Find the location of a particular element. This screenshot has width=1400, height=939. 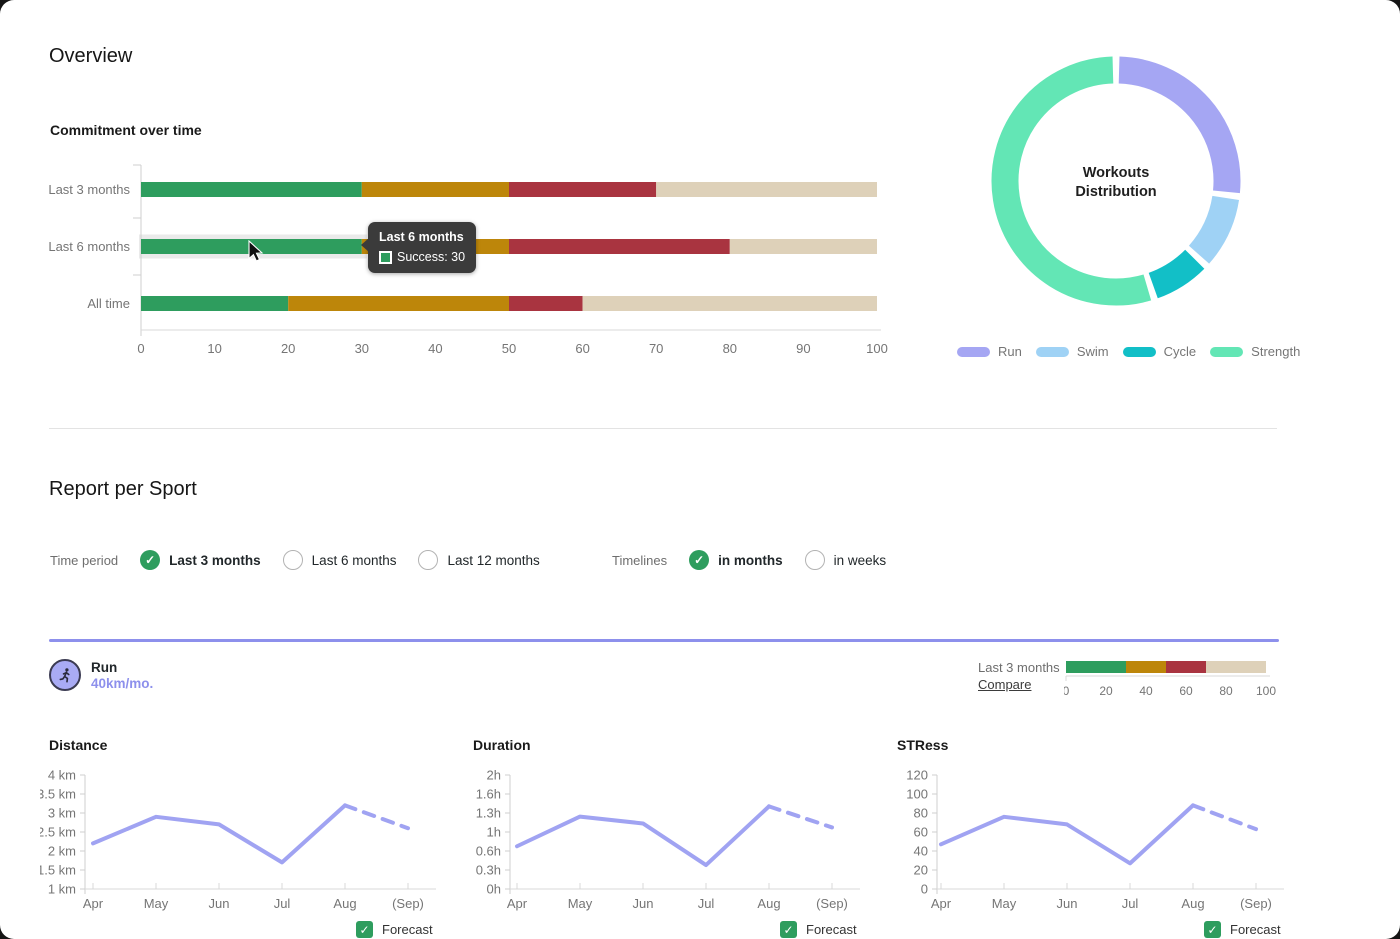

legend-label: Cycle is located at coordinates (1180, 351).